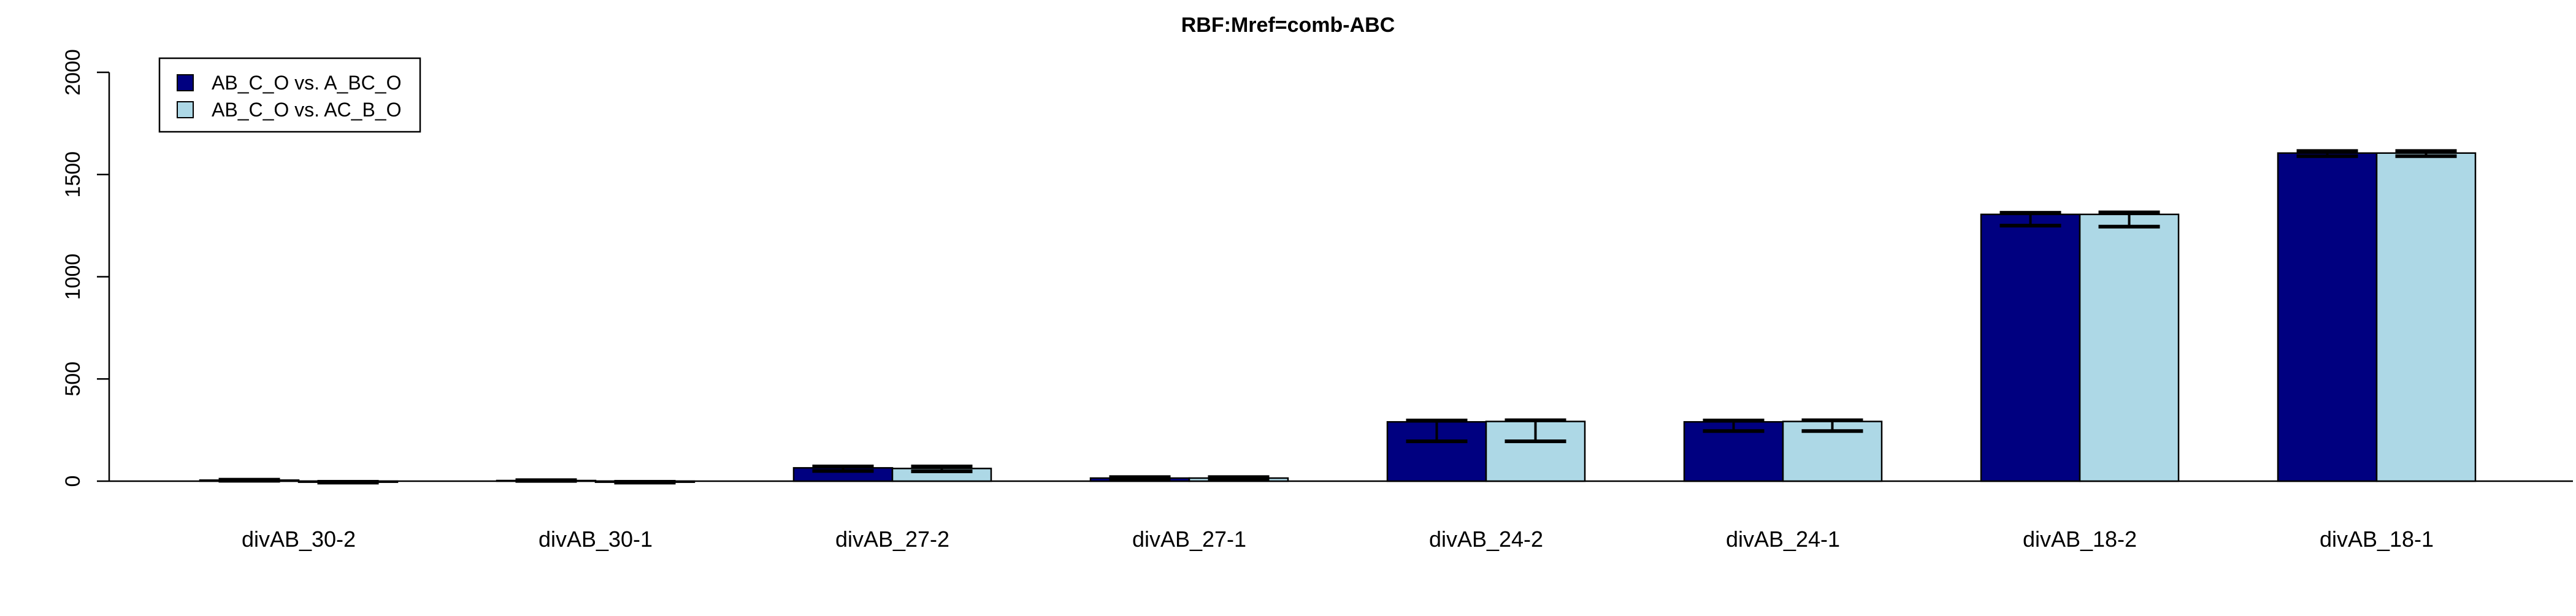 This screenshot has height=616, width=2576. I want to click on category-label: divAB_18-2, so click(2080, 539).